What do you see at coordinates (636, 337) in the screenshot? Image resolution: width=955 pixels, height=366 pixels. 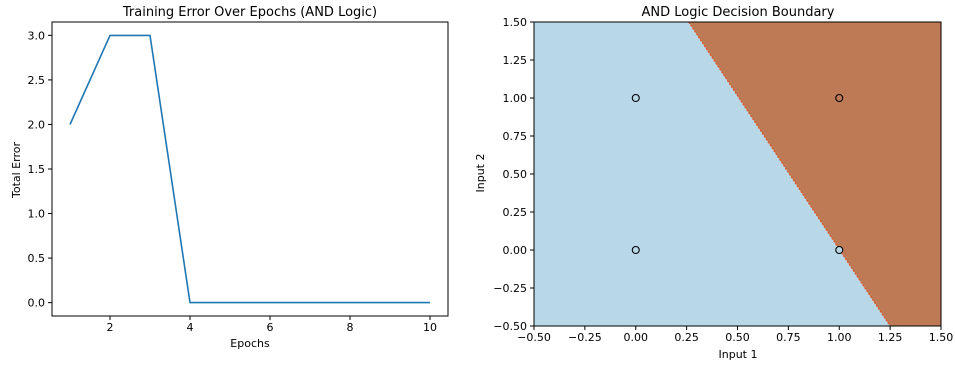 I see `decision-boundary-x-tick-label: 0.00` at bounding box center [636, 337].